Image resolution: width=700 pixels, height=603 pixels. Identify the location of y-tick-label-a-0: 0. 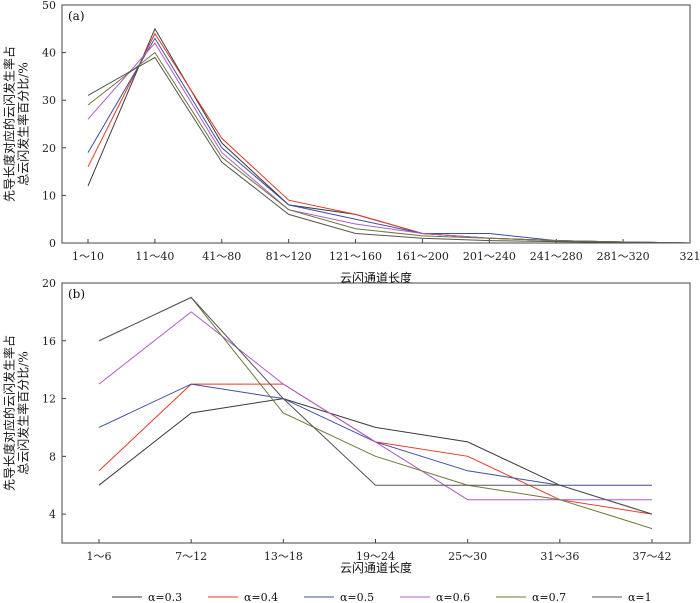
(52, 243).